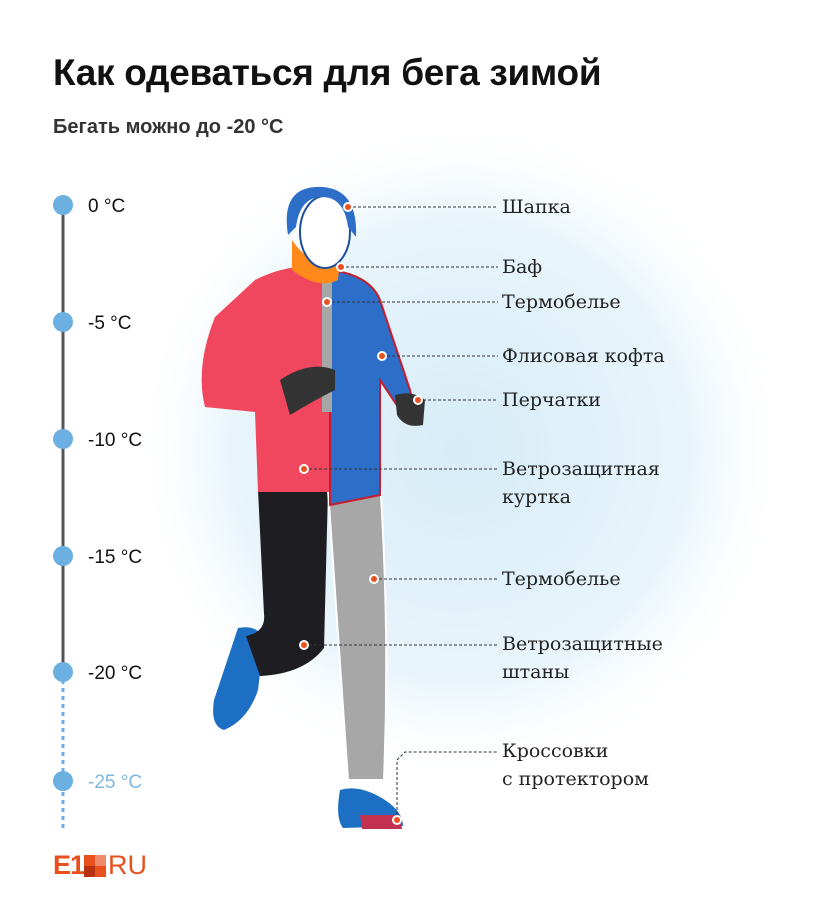  I want to click on label-gloves: Перчатки, so click(551, 400).